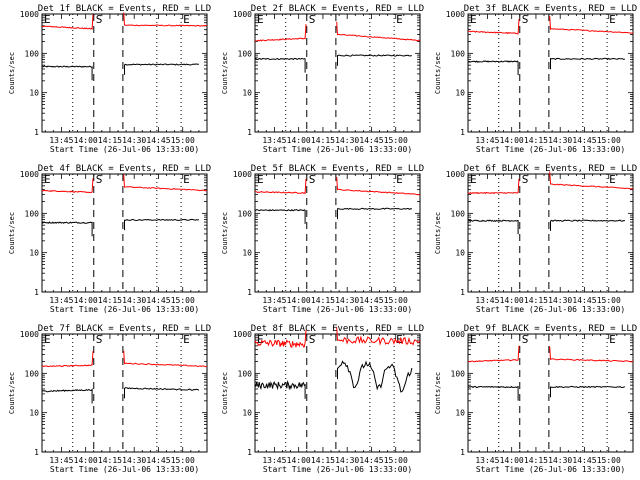 This screenshot has height=480, width=640. Describe the element at coordinates (124, 169) in the screenshot. I see `panel-title: Det 4f BLACK = Events, RED = LLD` at that location.